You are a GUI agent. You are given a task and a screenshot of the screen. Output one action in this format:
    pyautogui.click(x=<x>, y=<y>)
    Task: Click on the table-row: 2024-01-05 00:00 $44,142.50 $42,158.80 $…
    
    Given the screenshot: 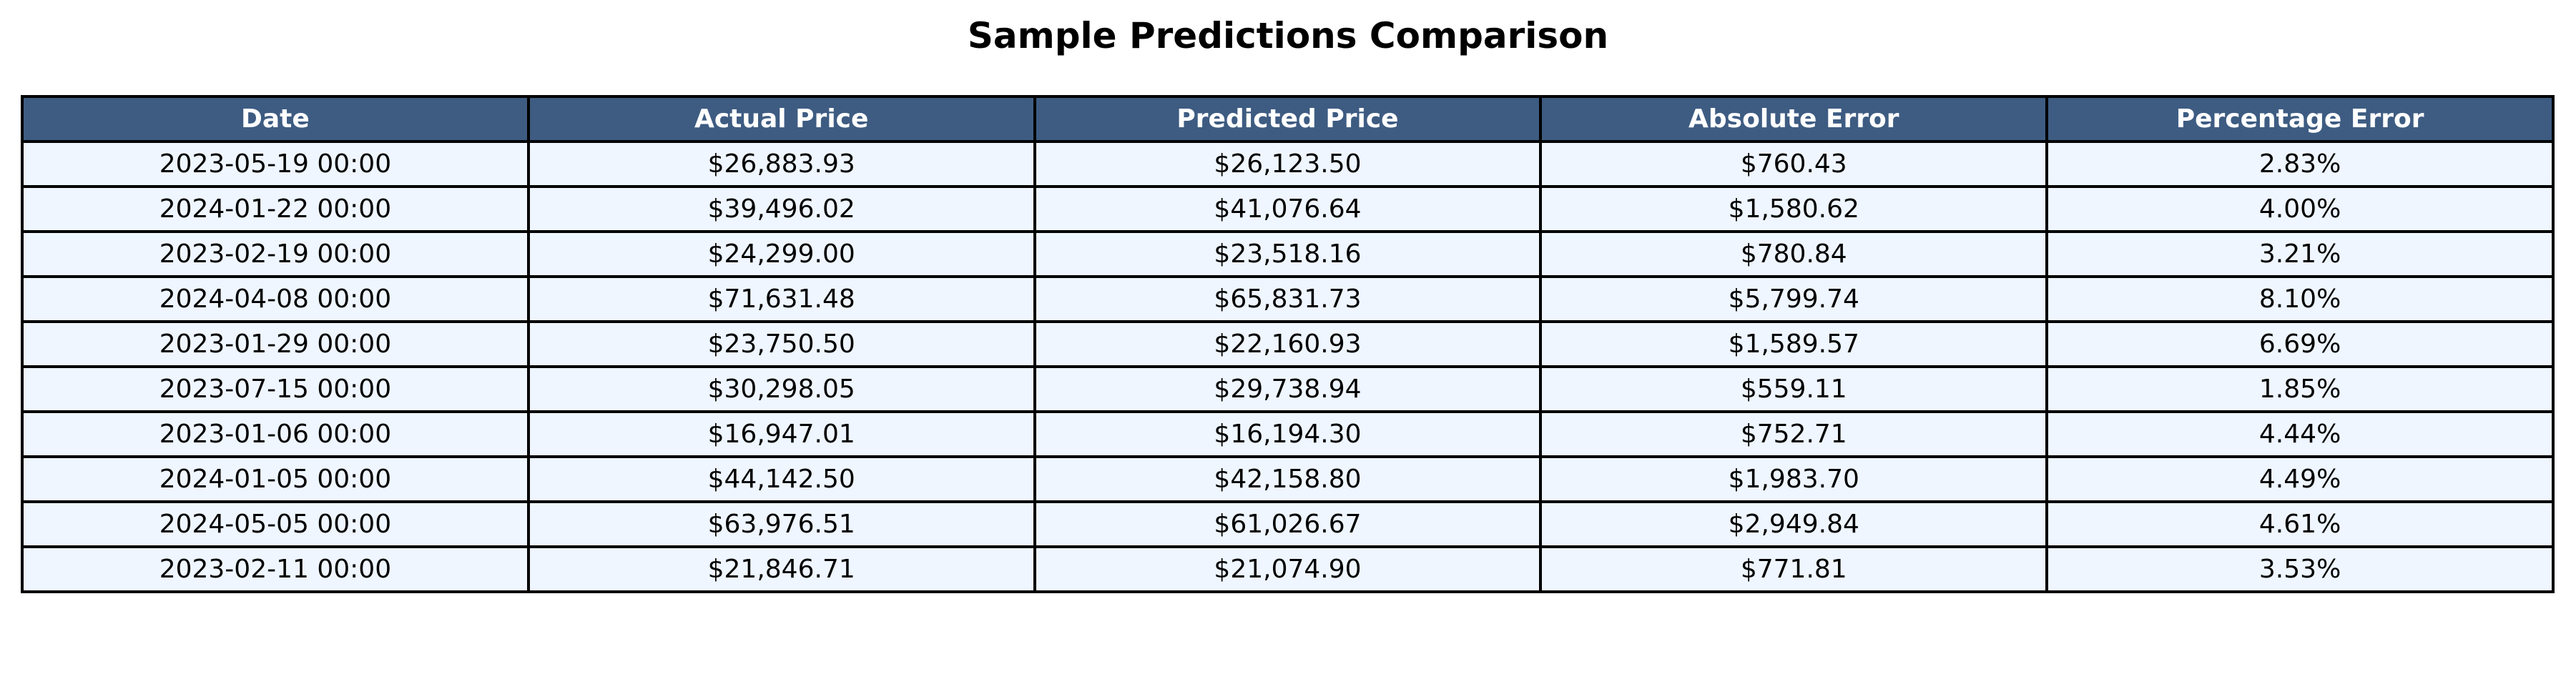 What is the action you would take?
    pyautogui.click(x=1288, y=479)
    